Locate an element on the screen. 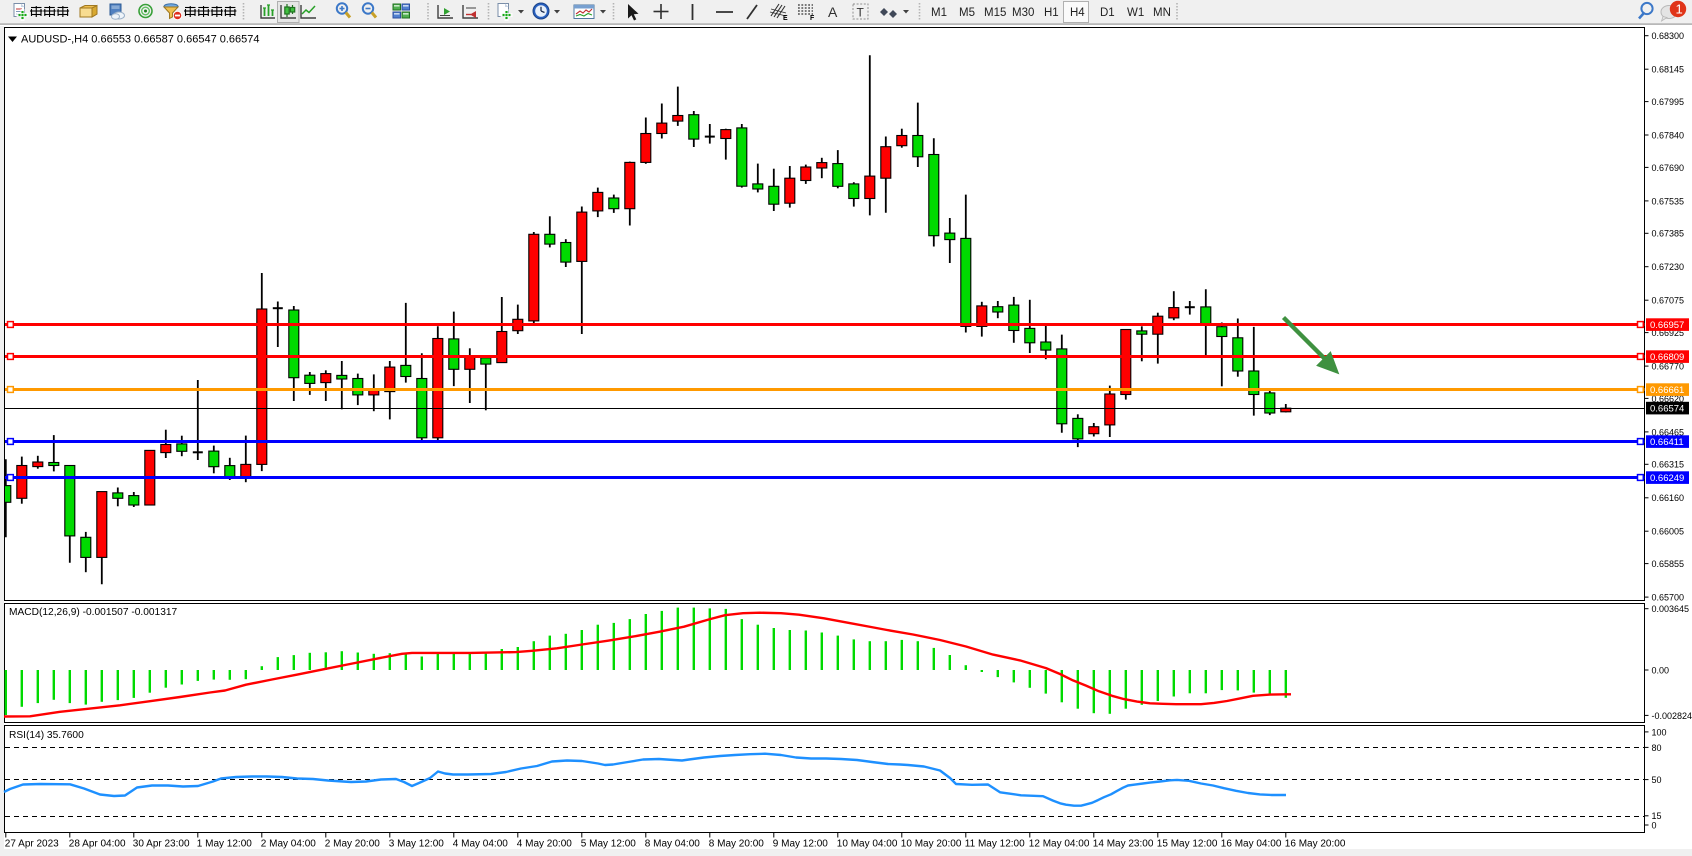 The height and width of the screenshot is (856, 1692). svg-text: 0.67385 is located at coordinates (1668, 234).